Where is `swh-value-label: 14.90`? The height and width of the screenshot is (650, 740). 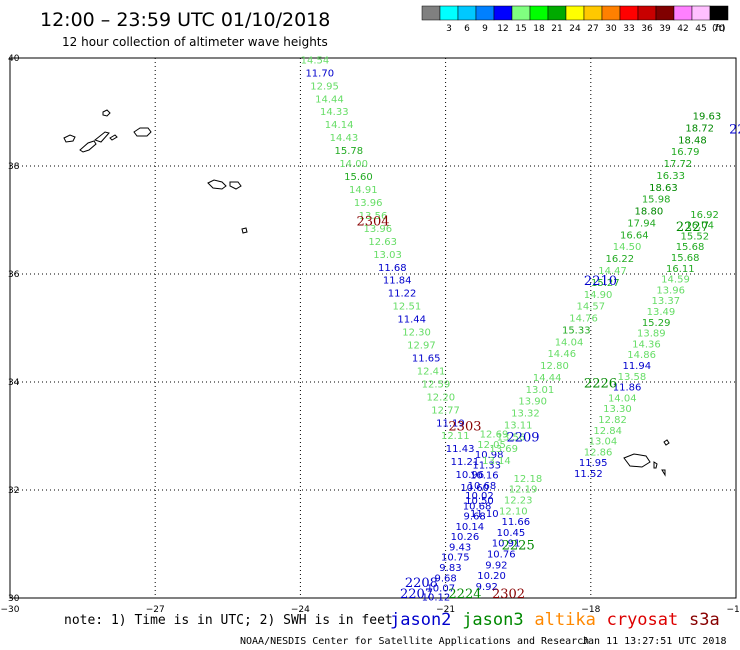
swh-value-label: 14.90 is located at coordinates (598, 295).